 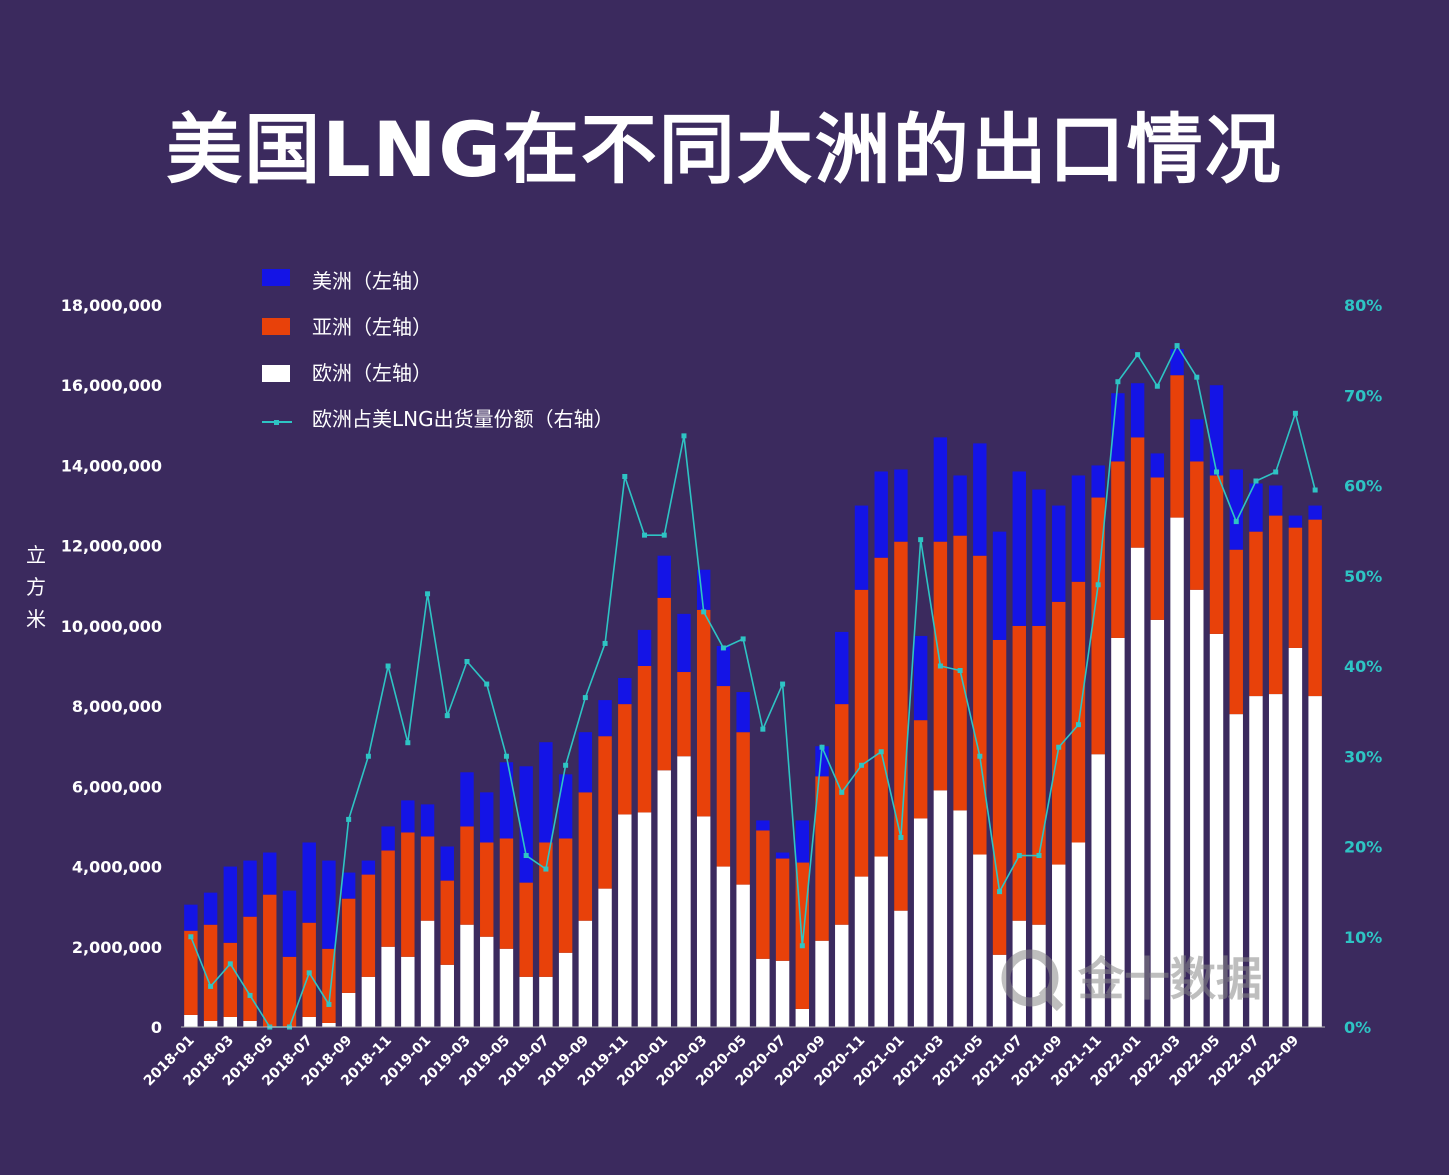 What do you see at coordinates (724, 149) in the screenshot?
I see `chart-title: 美国LNG在不同大洲的出口情况` at bounding box center [724, 149].